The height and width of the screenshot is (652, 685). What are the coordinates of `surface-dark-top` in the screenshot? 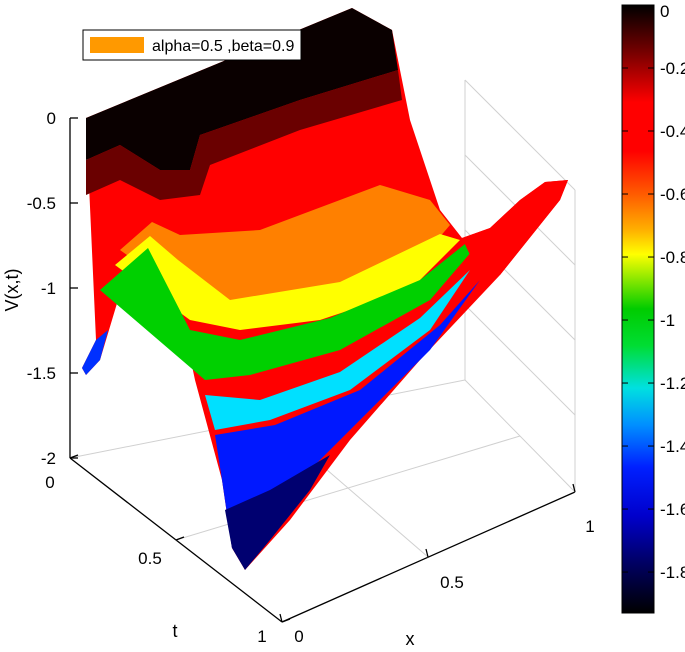 It's located at (242, 89).